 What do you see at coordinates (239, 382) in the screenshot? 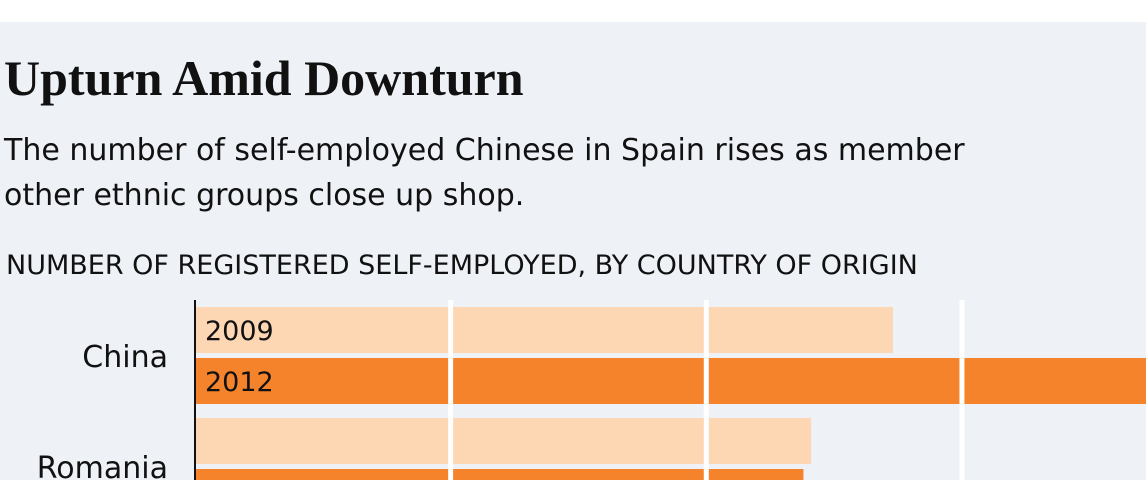
I see `series-label: 2012` at bounding box center [239, 382].